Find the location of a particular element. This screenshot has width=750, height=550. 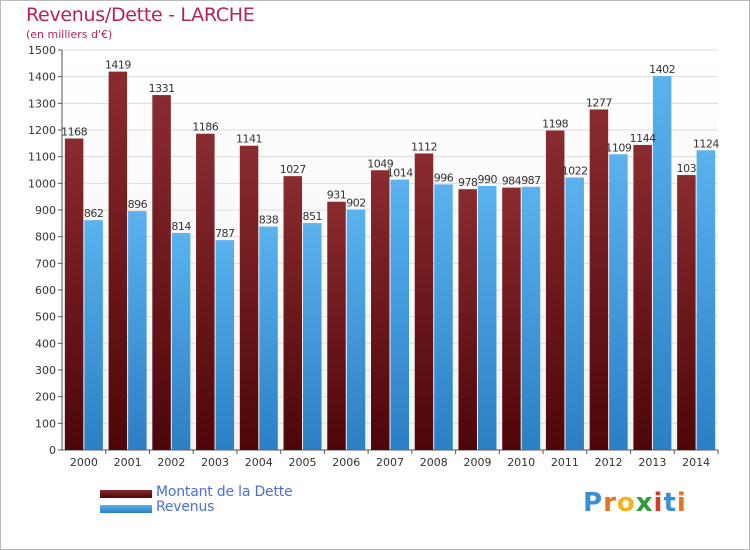

data-label: 1168 is located at coordinates (74, 132).